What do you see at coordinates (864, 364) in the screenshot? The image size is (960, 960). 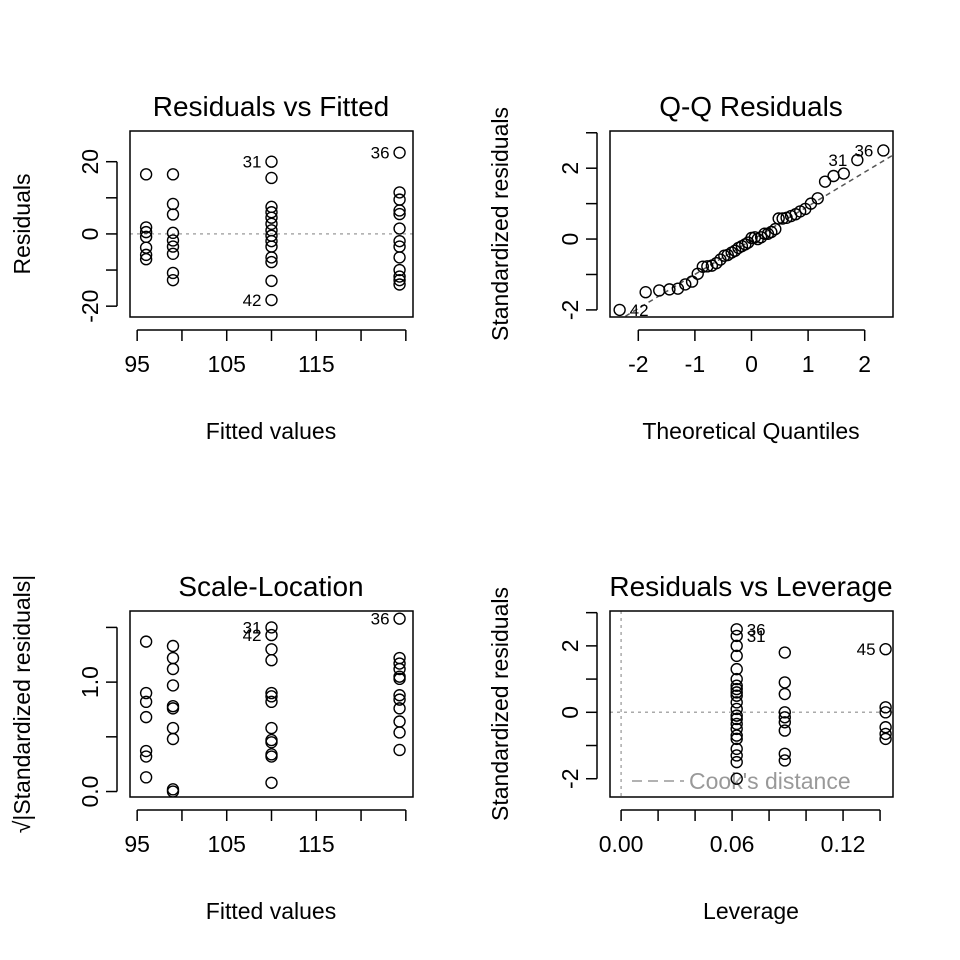 I see `x-tick-label: 2` at bounding box center [864, 364].